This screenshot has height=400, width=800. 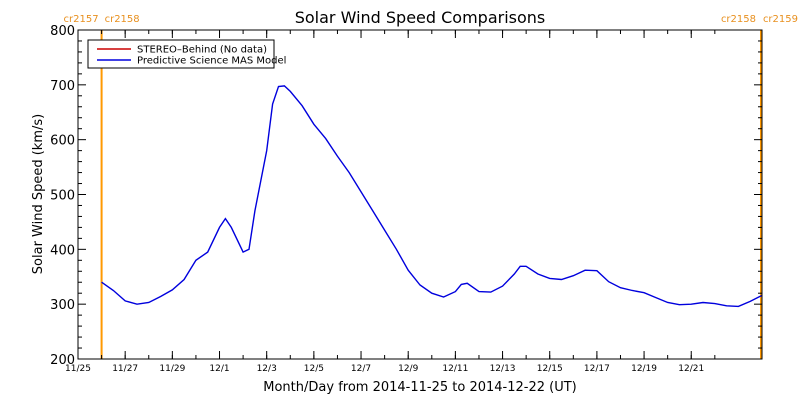 I want to click on x-tick-label: 12/17, so click(x=597, y=369).